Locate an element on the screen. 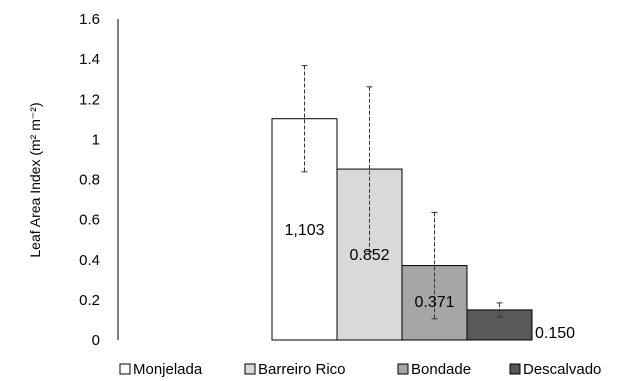 This screenshot has width=629, height=381. bar is located at coordinates (499, 325).